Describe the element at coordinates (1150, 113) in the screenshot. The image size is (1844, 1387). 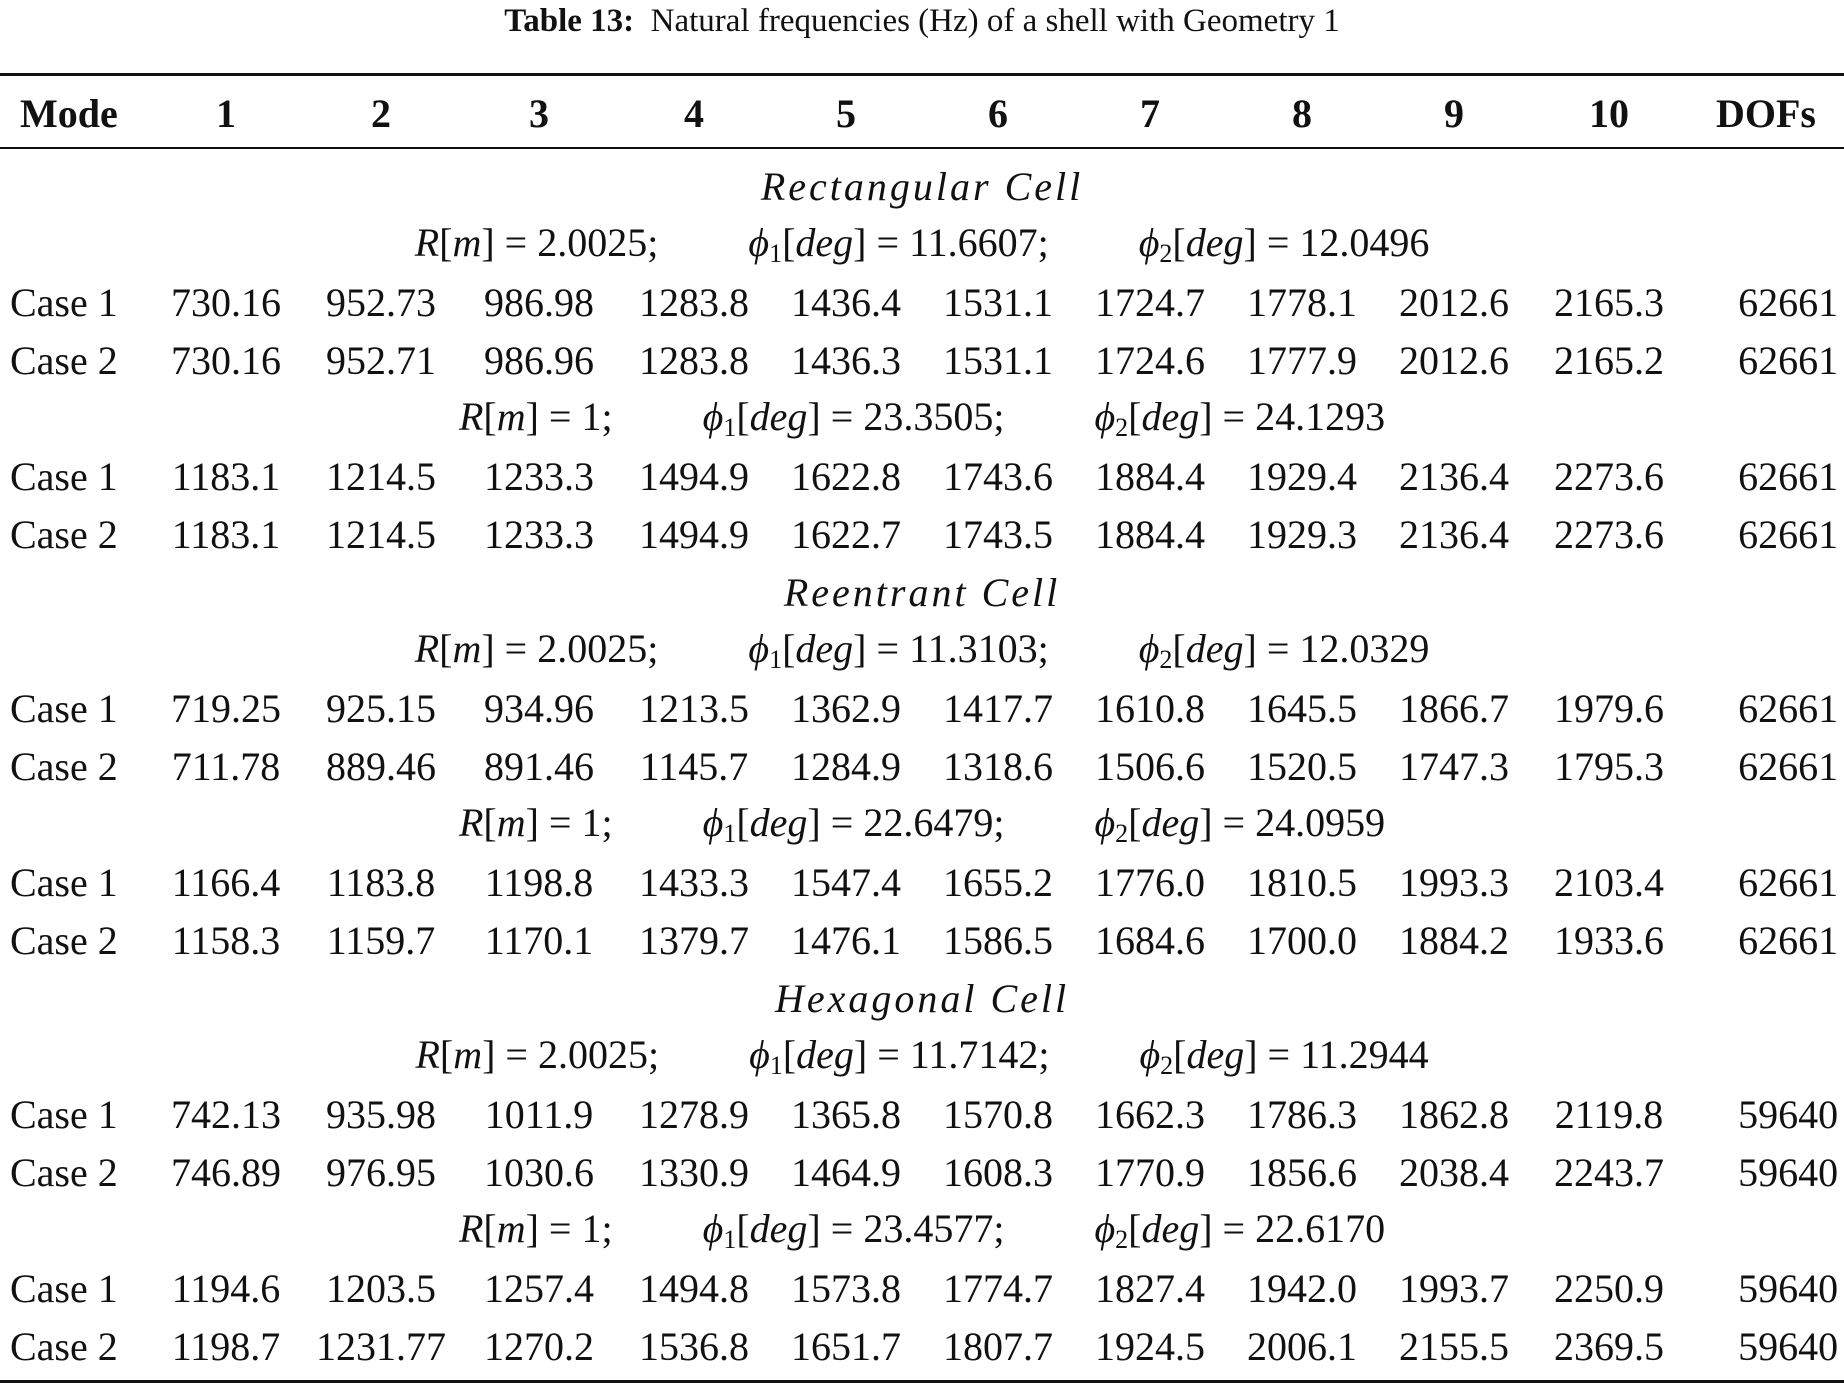
I see `header-mode-7: 7` at that location.